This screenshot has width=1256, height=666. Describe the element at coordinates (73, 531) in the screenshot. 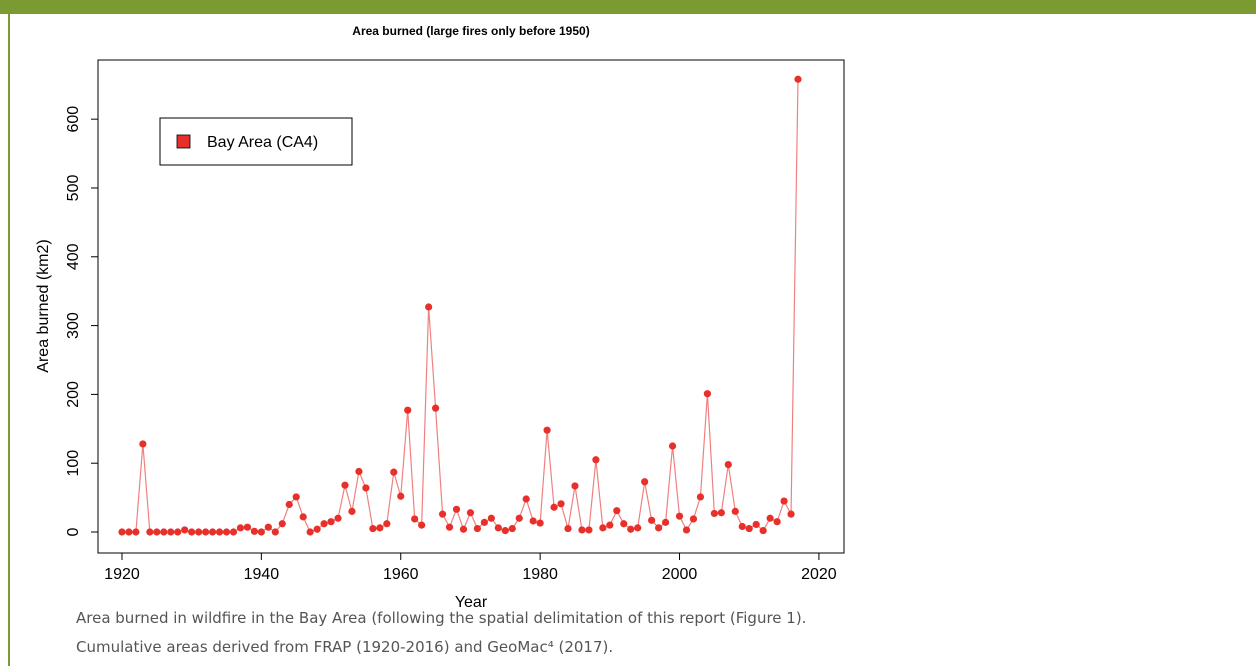

I see `y-tick-label: 0` at that location.